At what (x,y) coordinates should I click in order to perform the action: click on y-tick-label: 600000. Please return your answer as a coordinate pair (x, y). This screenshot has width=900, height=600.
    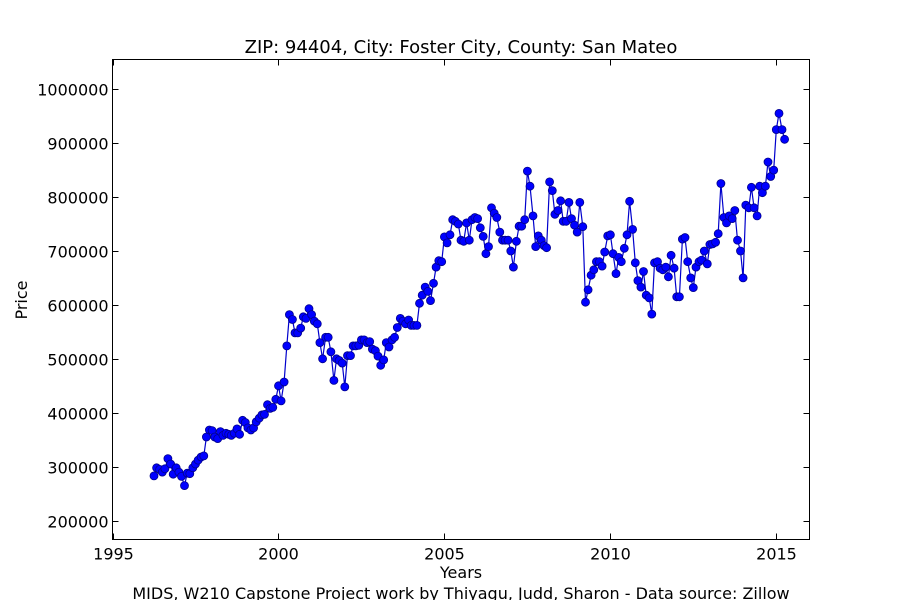
    Looking at the image, I should click on (77, 306).